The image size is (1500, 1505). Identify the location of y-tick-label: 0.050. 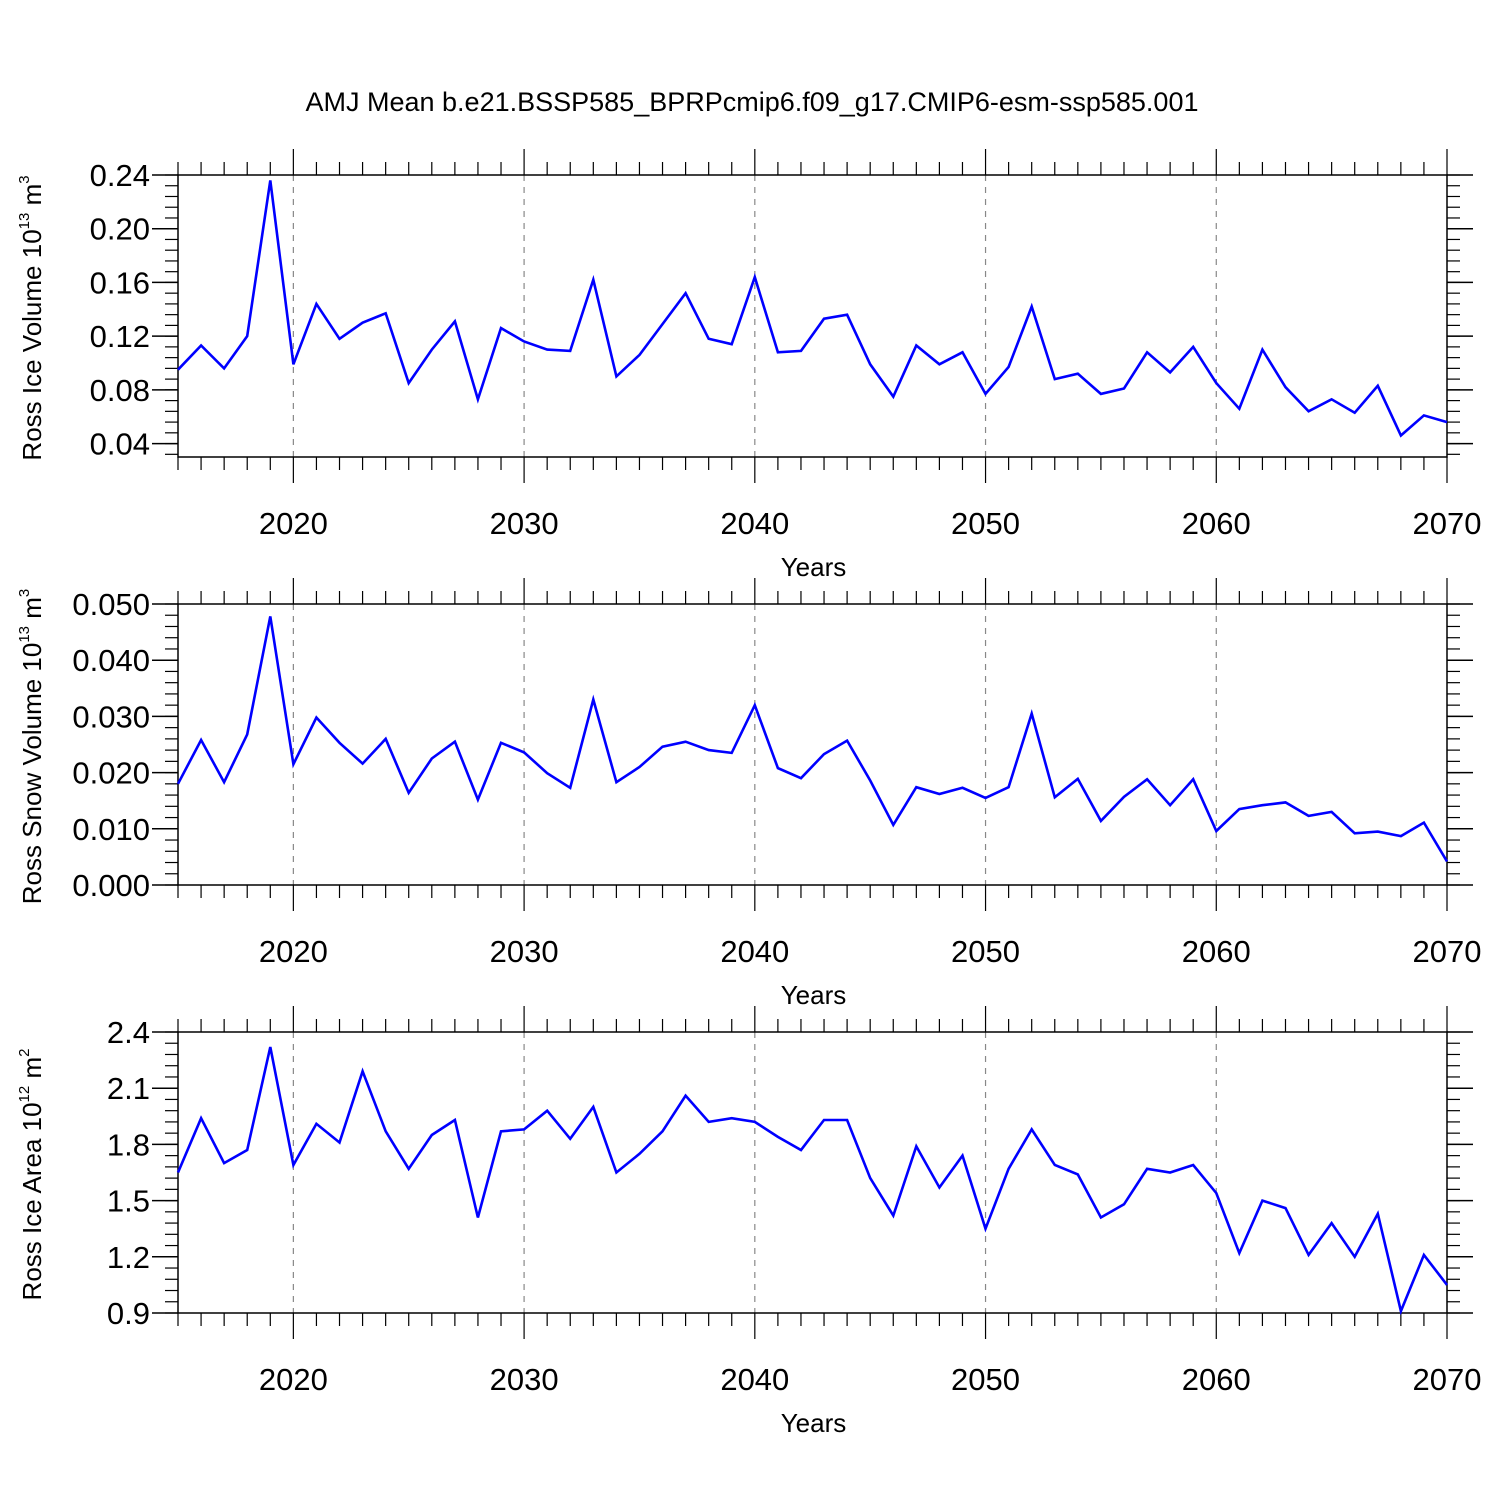
(111, 604).